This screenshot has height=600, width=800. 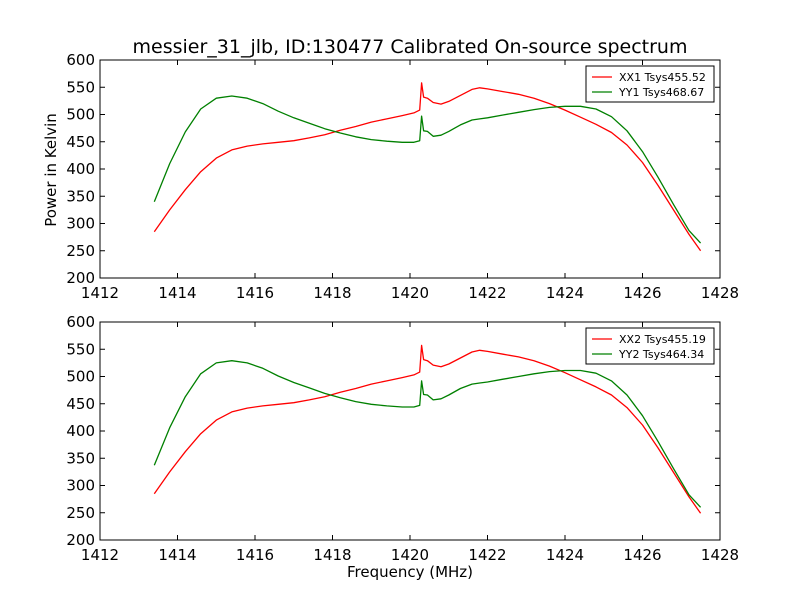 What do you see at coordinates (662, 77) in the screenshot?
I see `legend-entry-label: XX1 Tsys455.52` at bounding box center [662, 77].